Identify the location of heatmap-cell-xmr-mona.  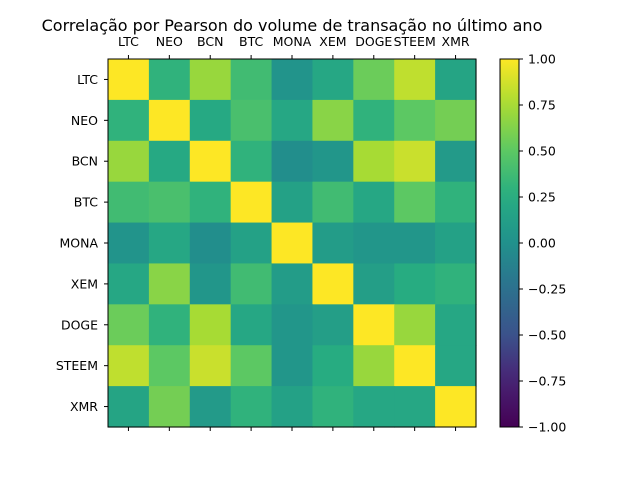
(292, 407).